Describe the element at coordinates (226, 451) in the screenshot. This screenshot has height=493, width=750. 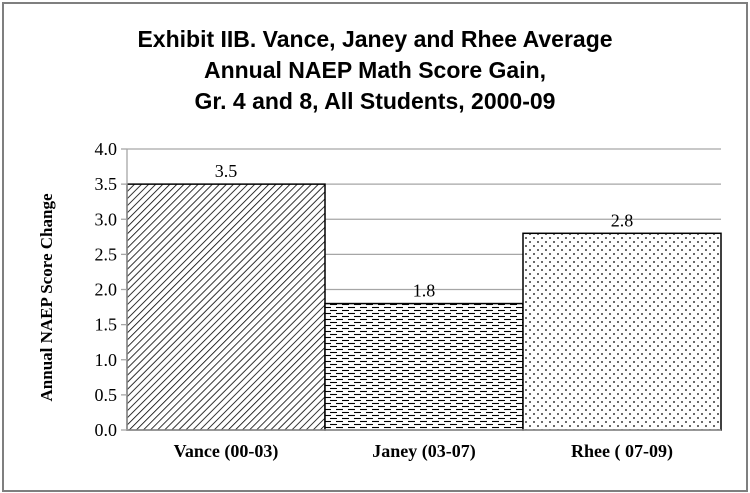
I see `category-label: Vance (00-03)` at that location.